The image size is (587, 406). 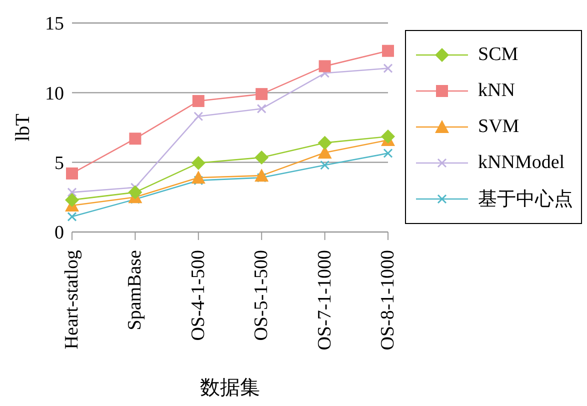 I want to click on y-tick-label: 5, so click(x=59, y=163).